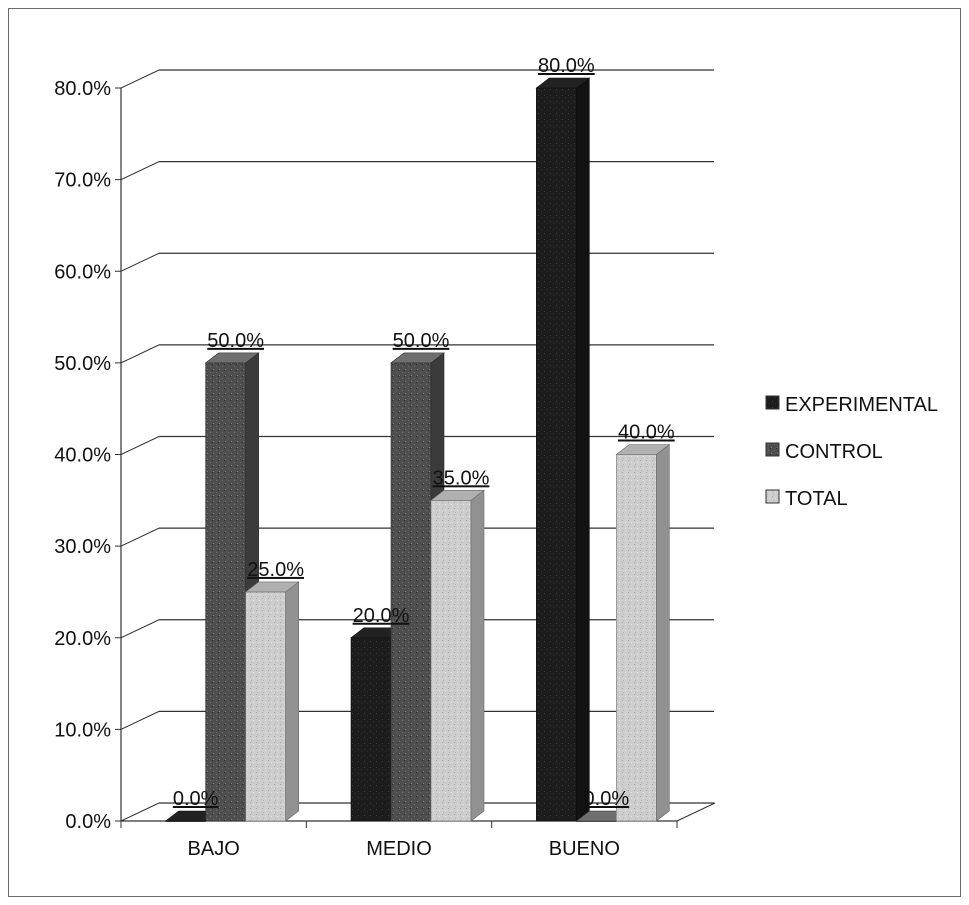  What do you see at coordinates (646, 433) in the screenshot?
I see `data-label: 40.0%` at bounding box center [646, 433].